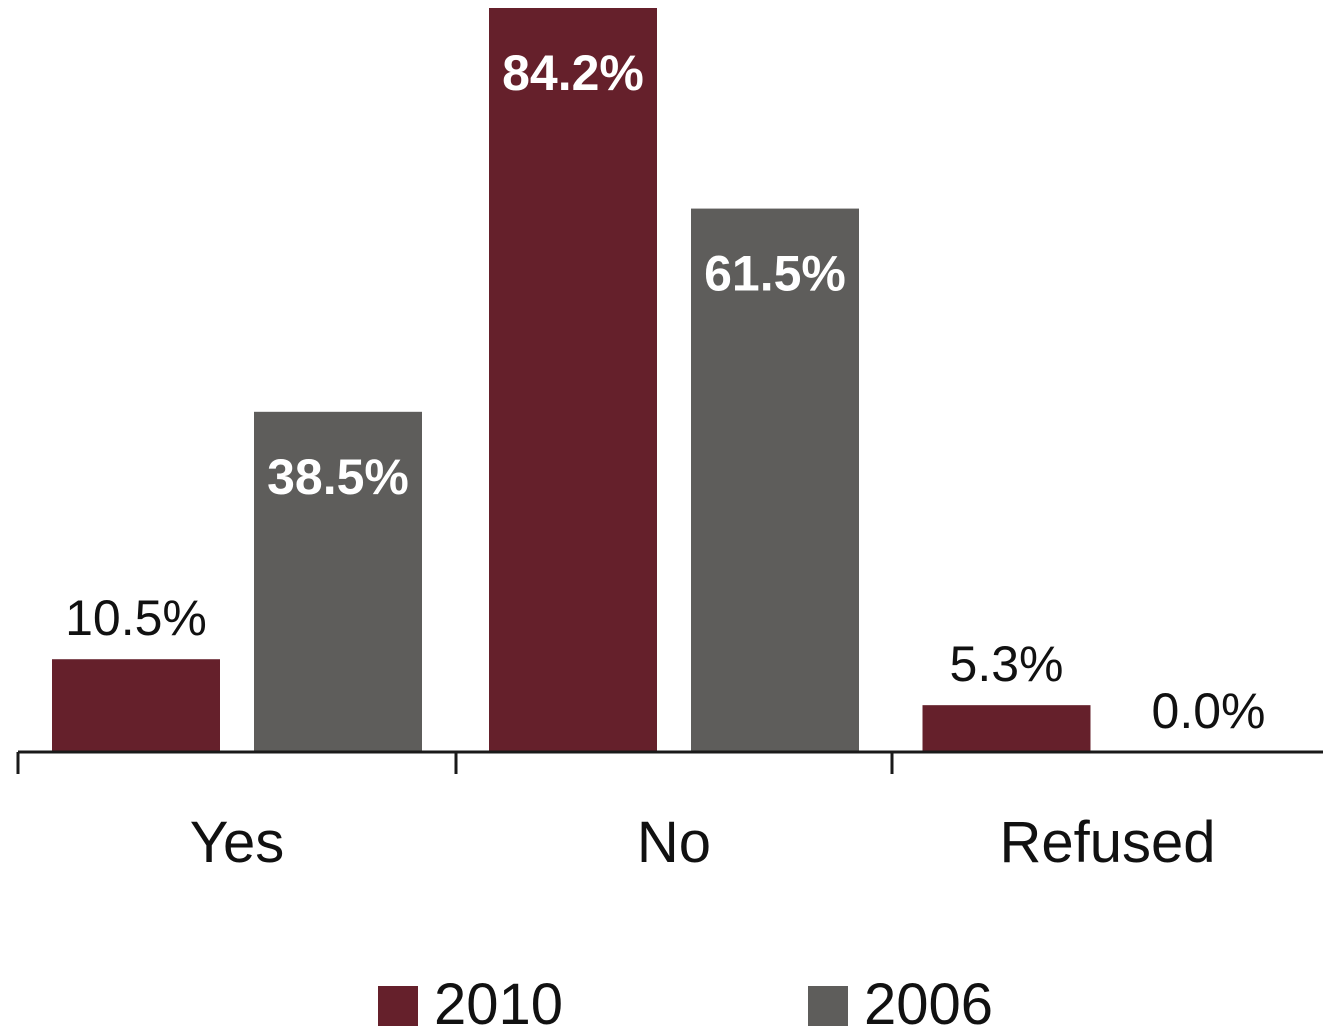  I want to click on x-axis-ticks, so click(455, 763).